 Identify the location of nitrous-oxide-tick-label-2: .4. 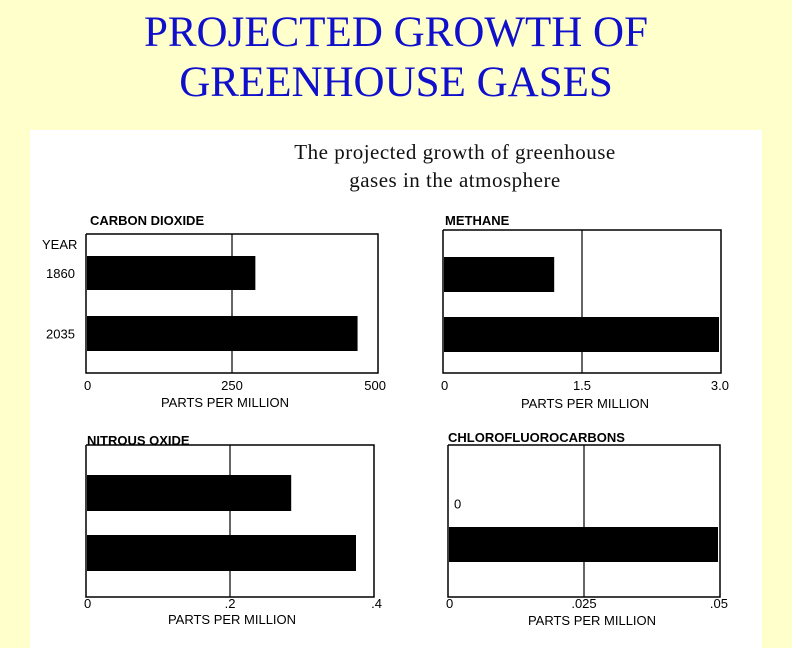
(376, 603).